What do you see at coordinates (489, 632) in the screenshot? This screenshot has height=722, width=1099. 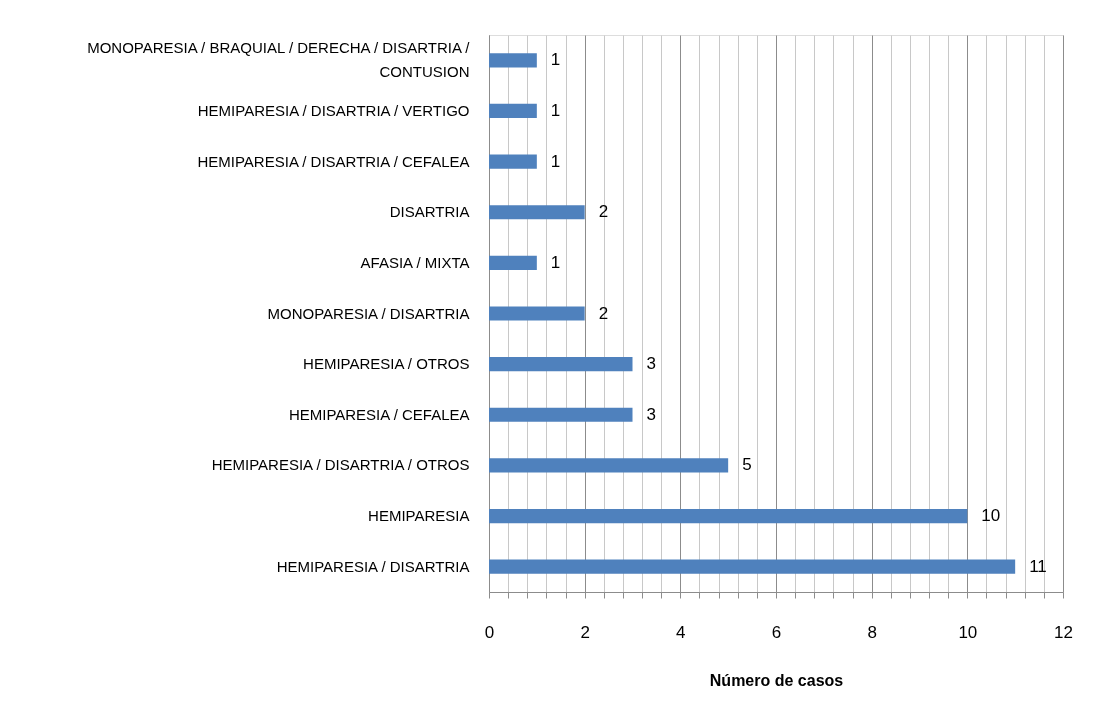 I see `x-tick-label: 0` at bounding box center [489, 632].